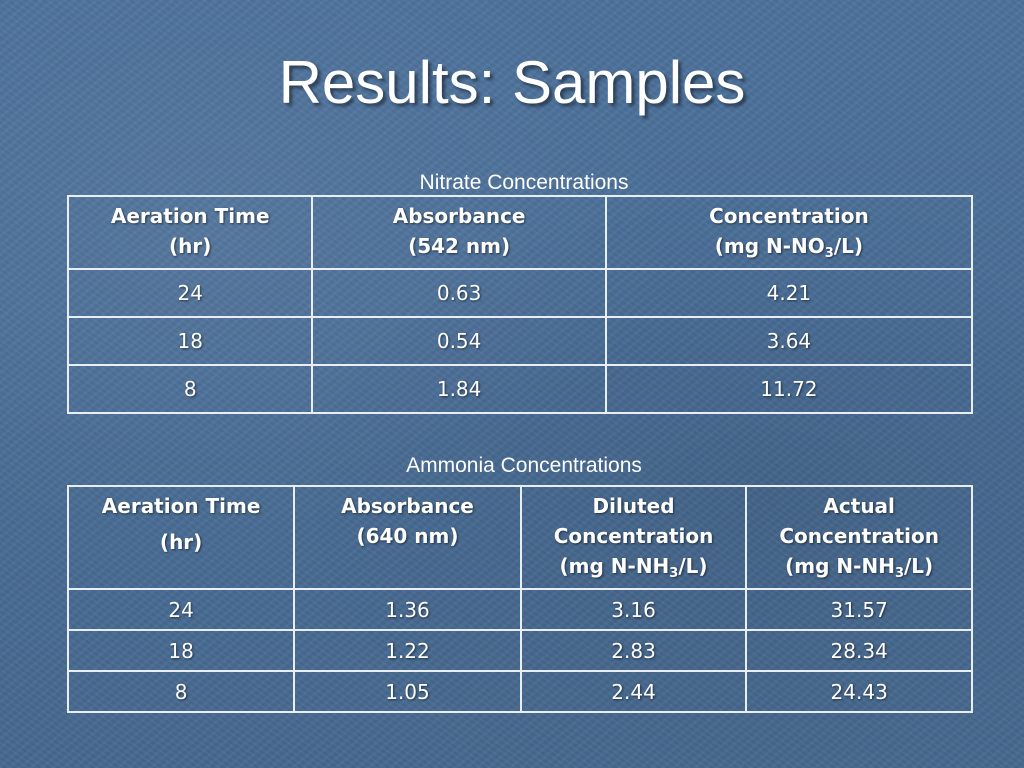 This screenshot has width=1024, height=768. Describe the element at coordinates (407, 609) in the screenshot. I see `cell-absorbance: 1.36` at that location.